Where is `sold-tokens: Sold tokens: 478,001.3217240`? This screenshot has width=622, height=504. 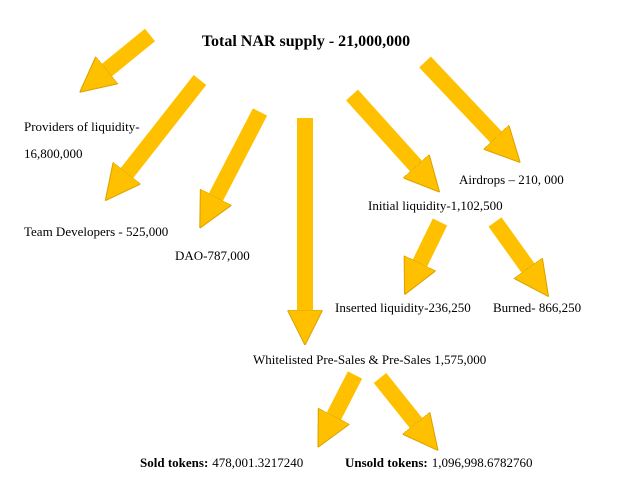
sold-tokens: Sold tokens: 478,001.3217240 is located at coordinates (221, 462).